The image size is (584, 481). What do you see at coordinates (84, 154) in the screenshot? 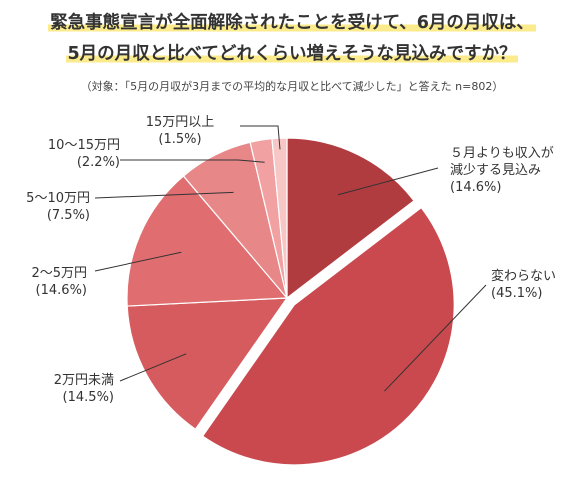
I see `slice-label-100k-150k: 10〜15万円 (2.2%)` at bounding box center [84, 154].